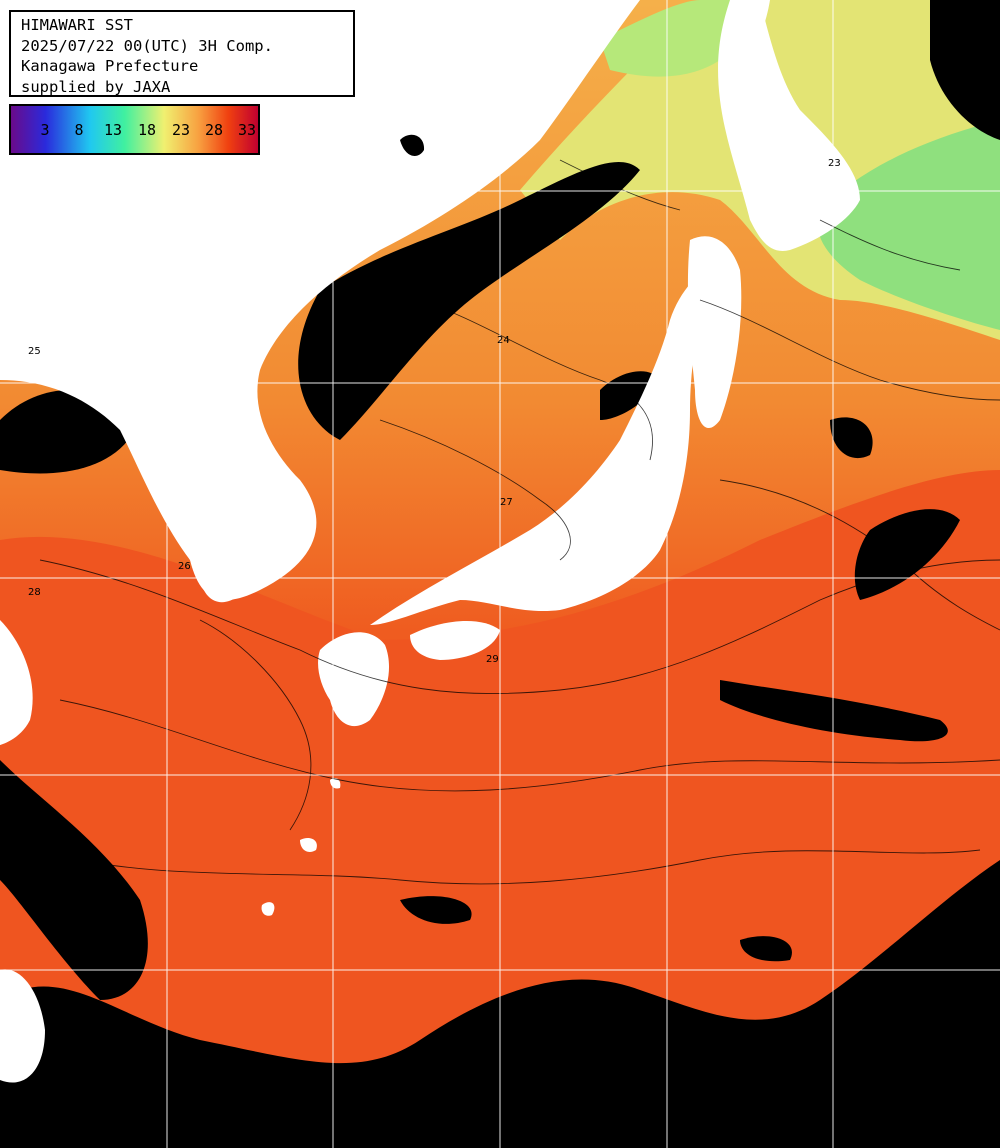  I want to click on contour-label: 25, so click(34, 351).